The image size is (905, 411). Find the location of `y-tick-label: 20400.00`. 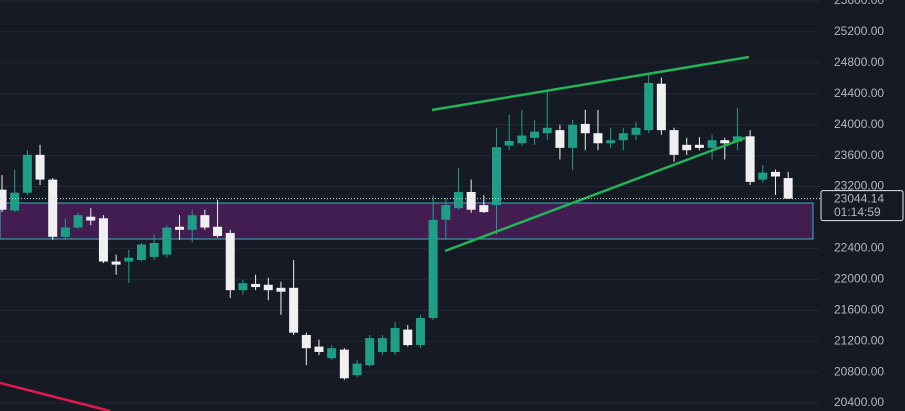

y-tick-label: 20400.00 is located at coordinates (859, 402).